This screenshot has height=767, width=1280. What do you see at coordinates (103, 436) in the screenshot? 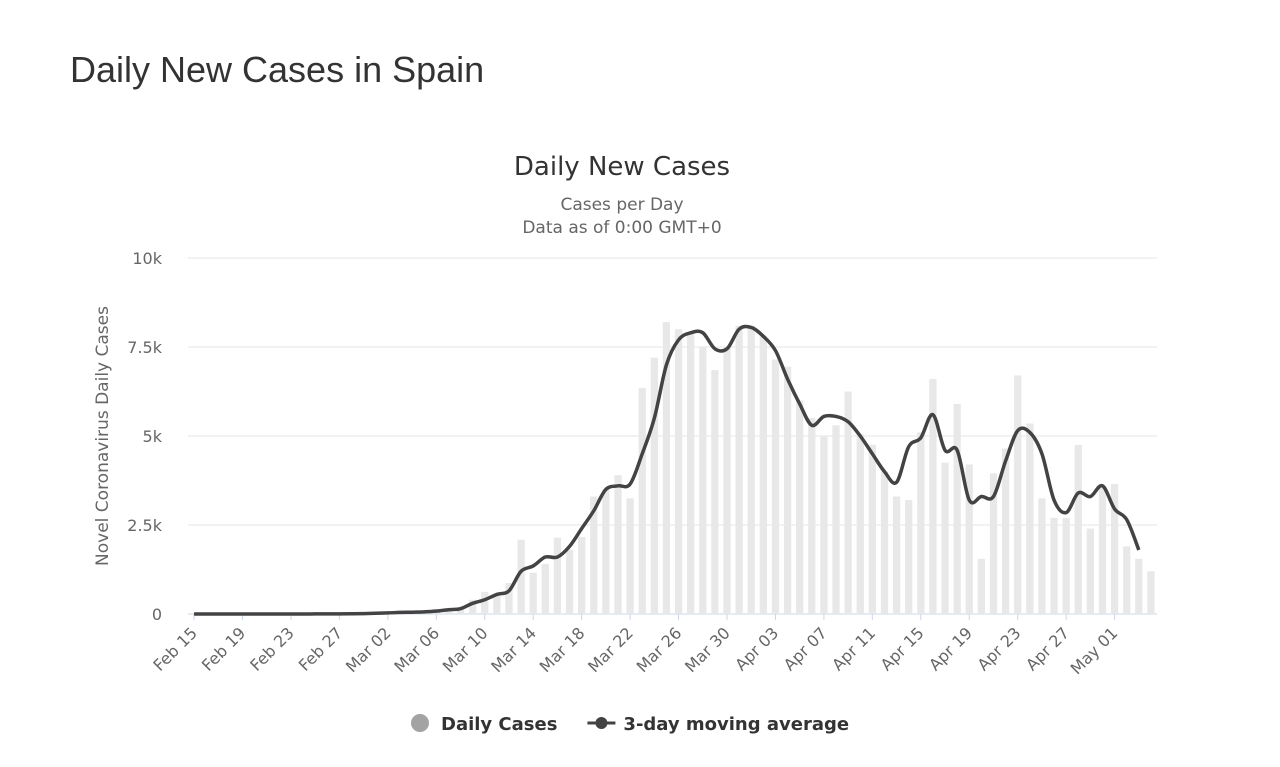
I see `y-axis-label: Novel Coronavirus Daily Cases` at bounding box center [103, 436].